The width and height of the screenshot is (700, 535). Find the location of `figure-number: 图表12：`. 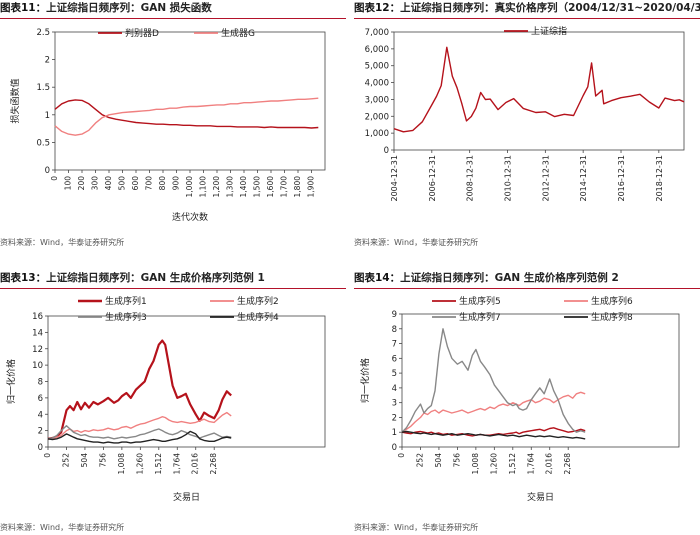

figure-number: 图表12： is located at coordinates (377, 8).